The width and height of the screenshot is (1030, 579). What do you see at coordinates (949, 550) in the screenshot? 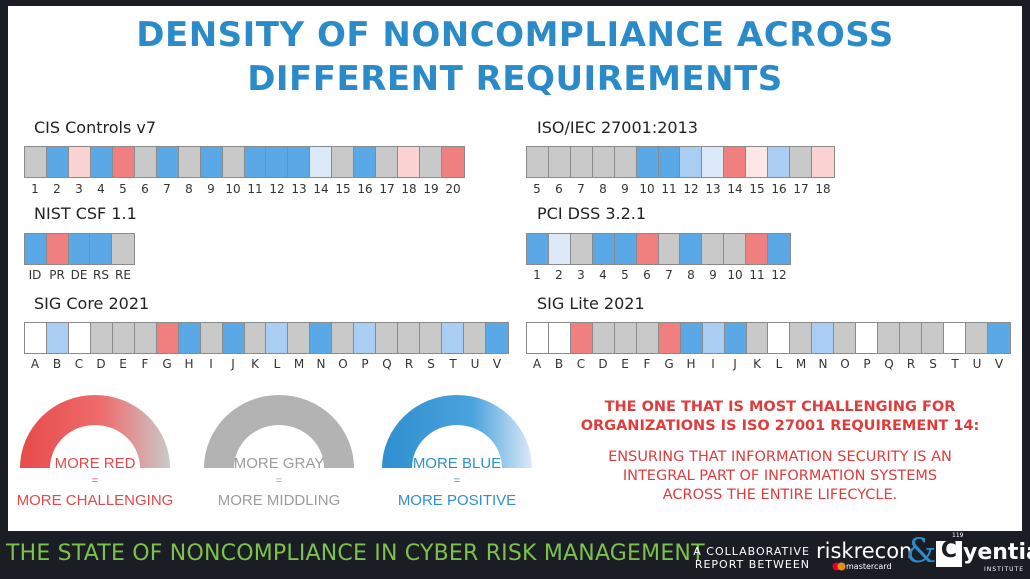
I see `cyentia-logo-letter: C` at bounding box center [949, 550].